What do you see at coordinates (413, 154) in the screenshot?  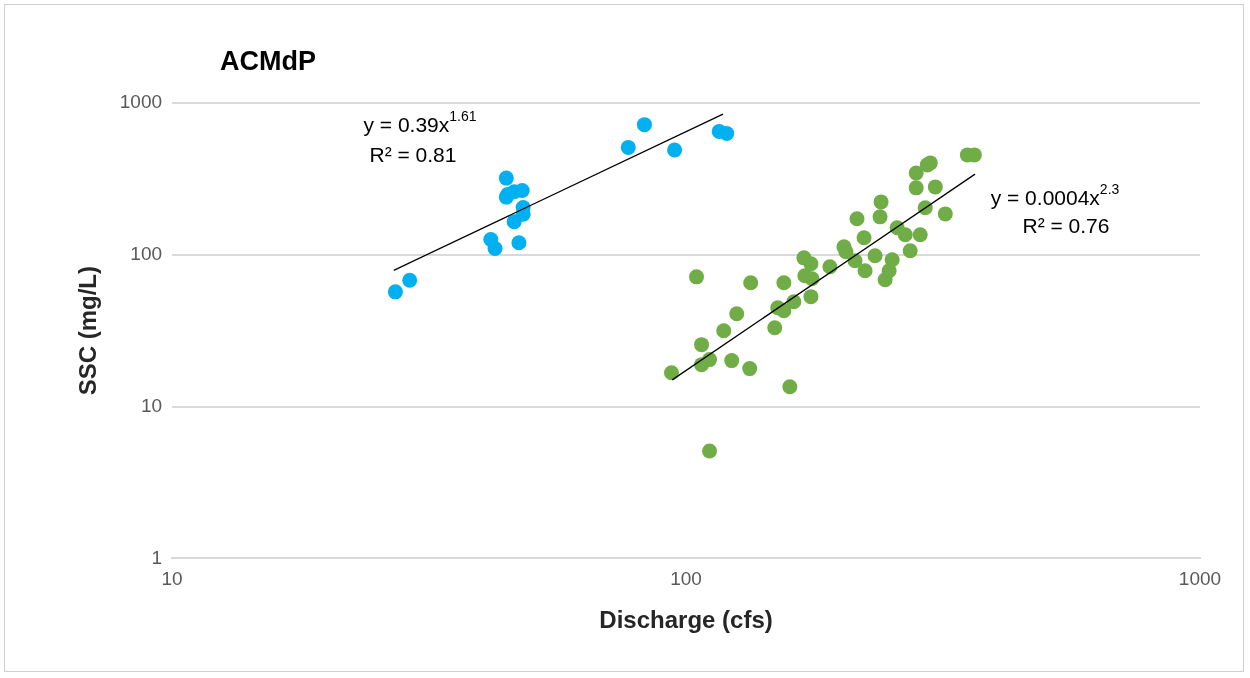 I see `annotation: R² = 0.81` at bounding box center [413, 154].